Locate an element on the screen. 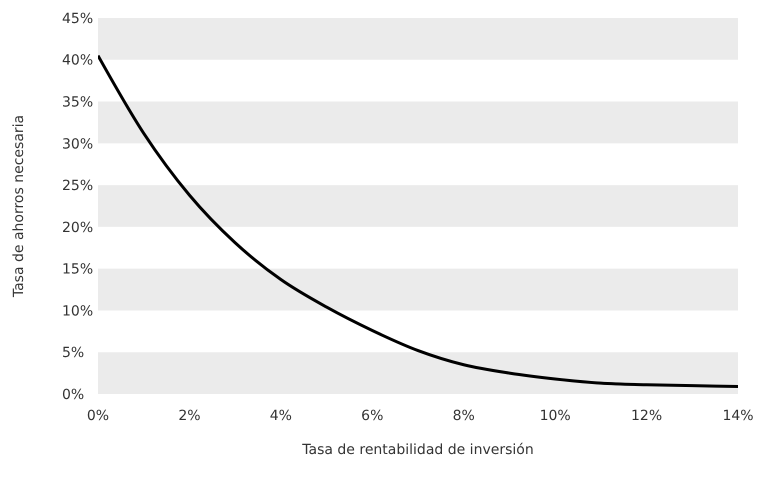 The height and width of the screenshot is (492, 768). y-tick-label: 5% is located at coordinates (73, 353).